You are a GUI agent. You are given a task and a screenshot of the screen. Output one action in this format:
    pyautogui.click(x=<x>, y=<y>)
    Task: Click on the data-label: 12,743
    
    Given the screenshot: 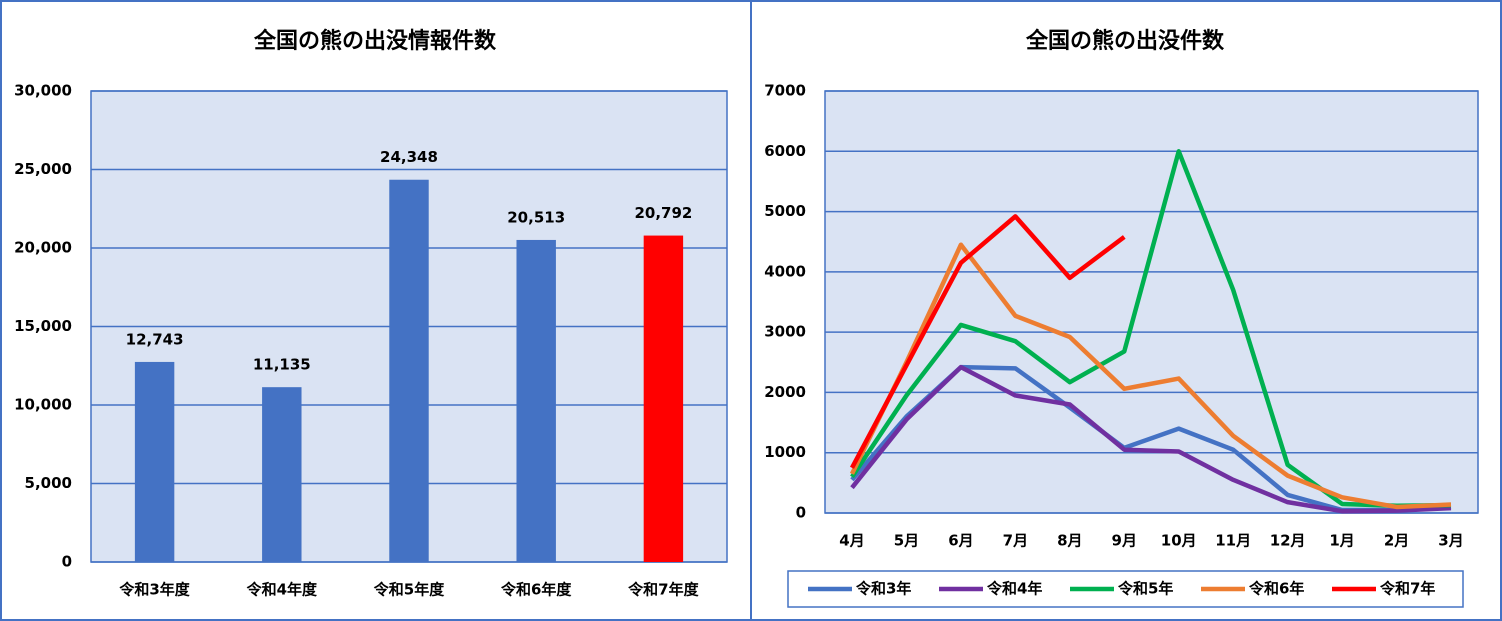 What is the action you would take?
    pyautogui.click(x=155, y=339)
    